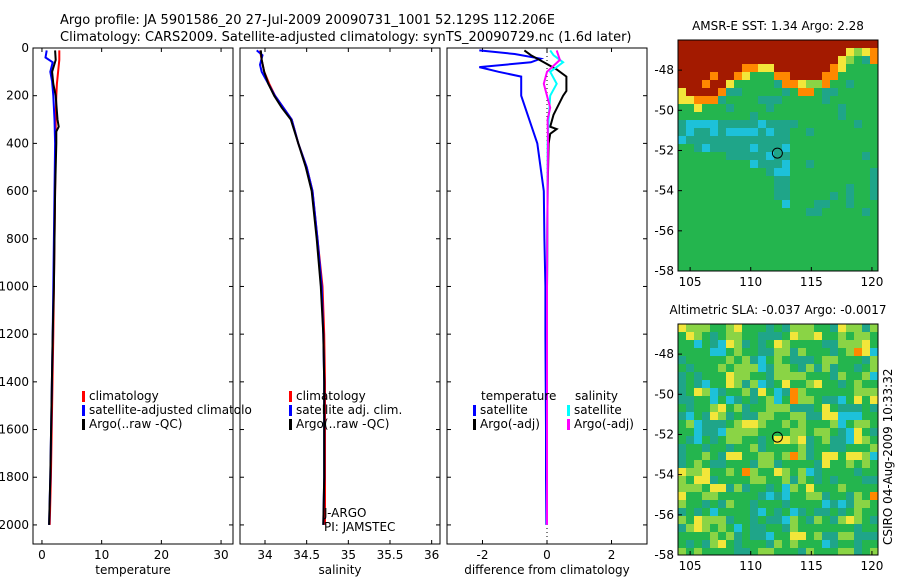 Image resolution: width=900 pixels, height=580 pixels. What do you see at coordinates (14, 477) in the screenshot?
I see `temperature-ytick-label: 1800` at bounding box center [14, 477].